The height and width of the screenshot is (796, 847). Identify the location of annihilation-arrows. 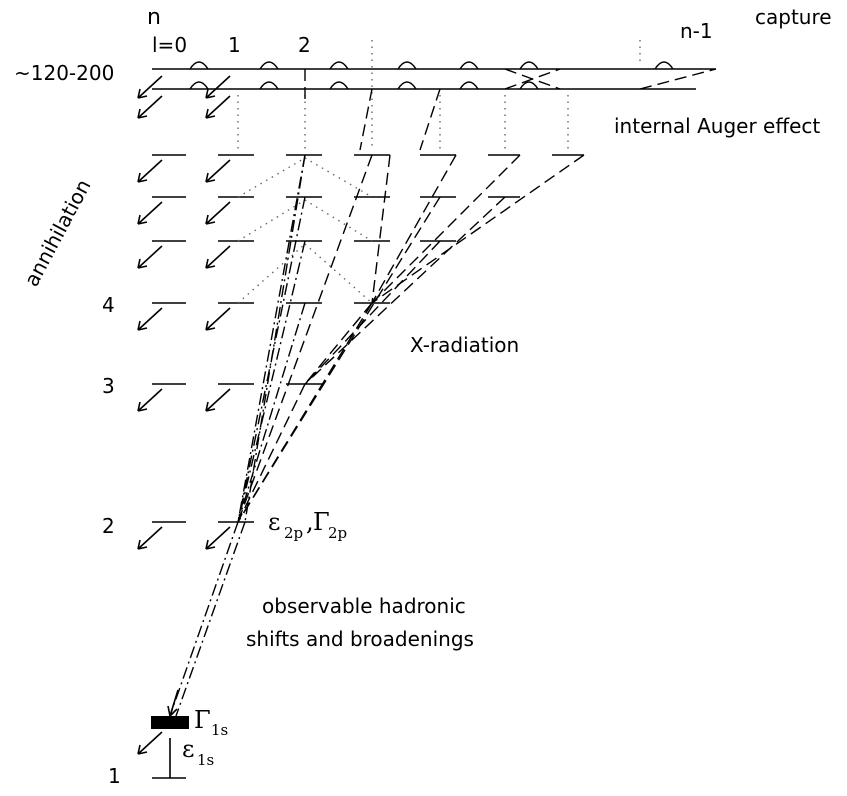
(184, 415).